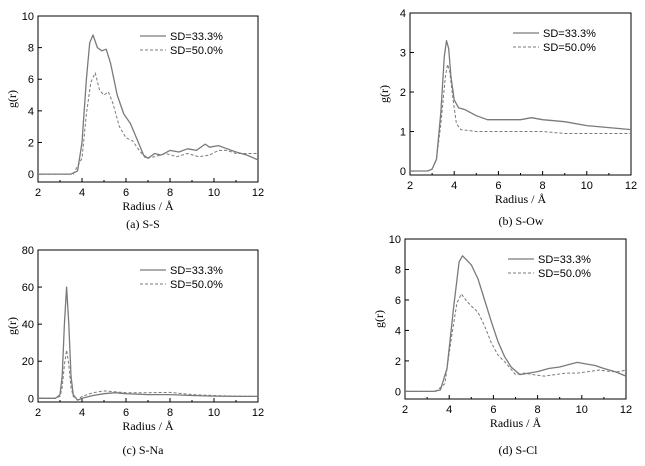 This screenshot has width=645, height=466. I want to click on panel-caption: (b) S-Ow, so click(521, 221).